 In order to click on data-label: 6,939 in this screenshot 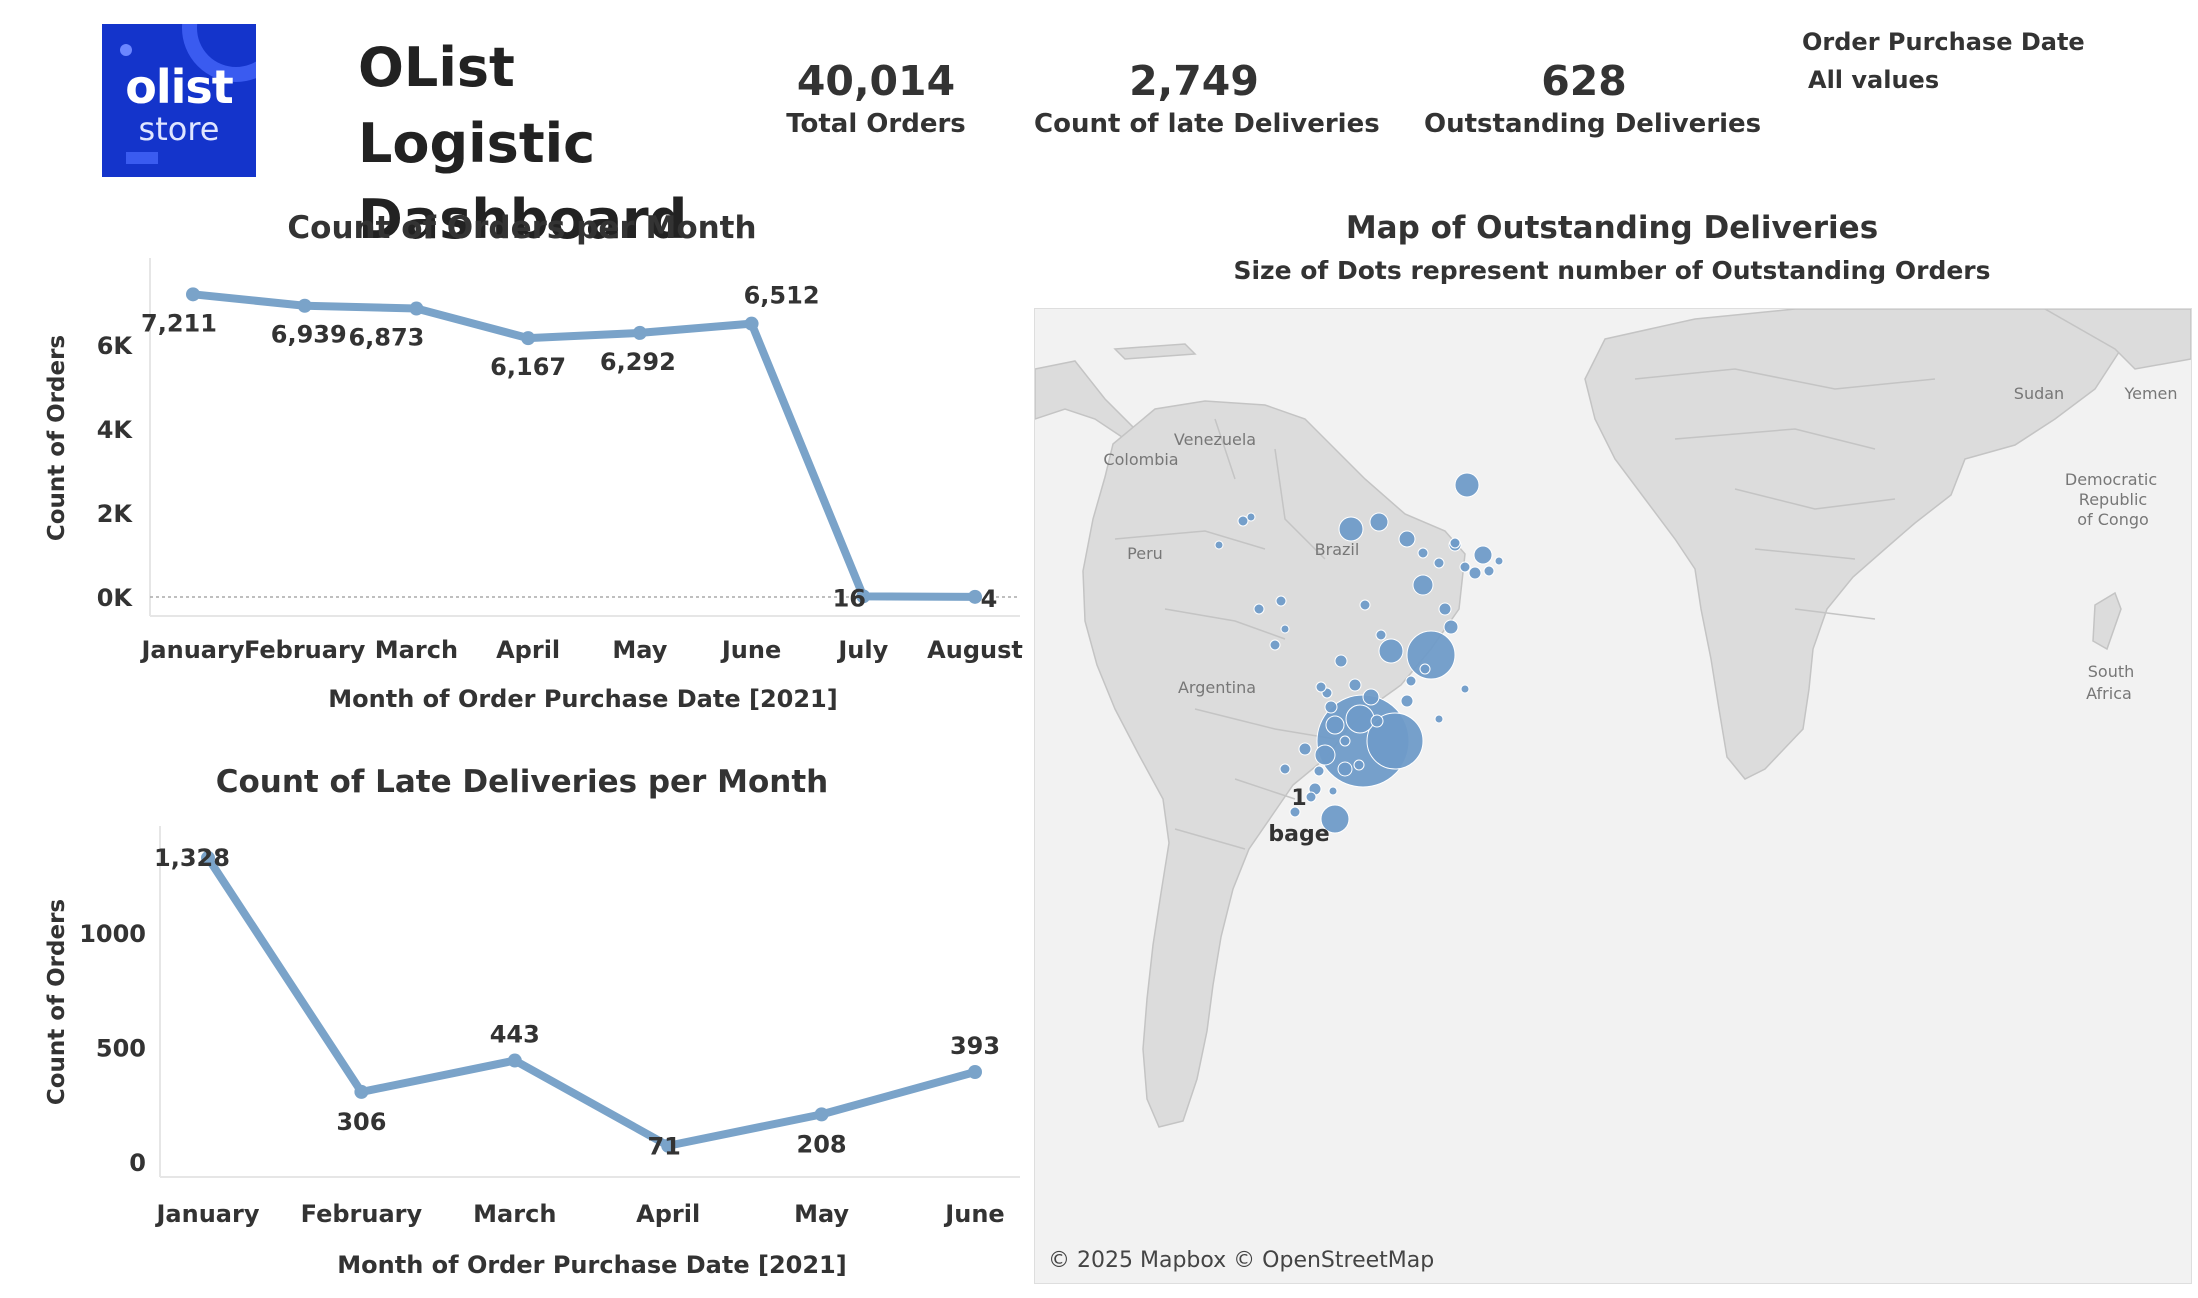, I will do `click(309, 335)`.